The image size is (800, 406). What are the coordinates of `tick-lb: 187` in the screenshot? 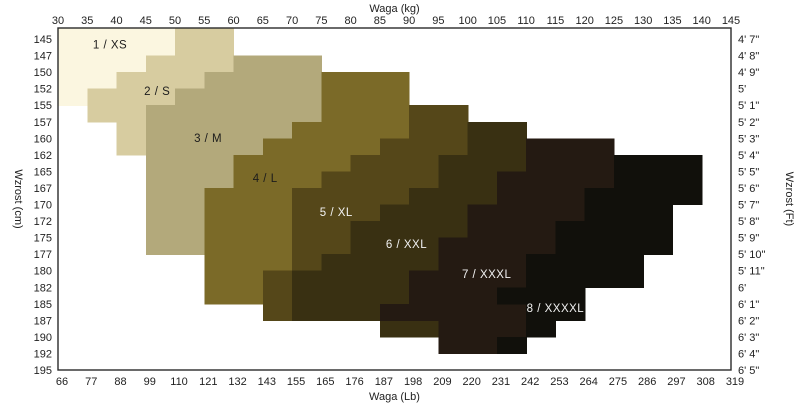 It's located at (384, 382).